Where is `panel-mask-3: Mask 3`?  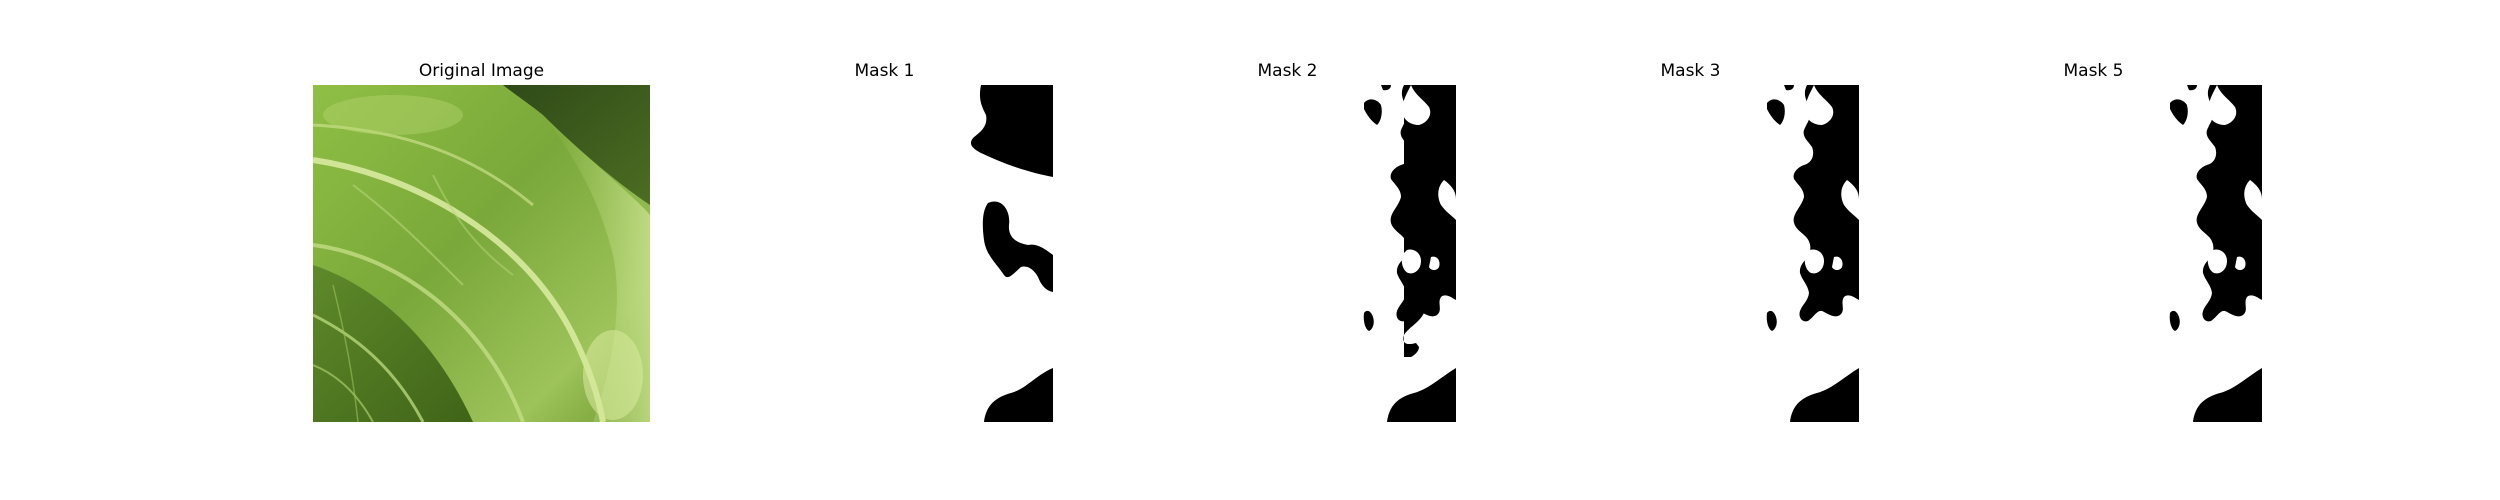 panel-mask-3: Mask 3 is located at coordinates (1690, 250).